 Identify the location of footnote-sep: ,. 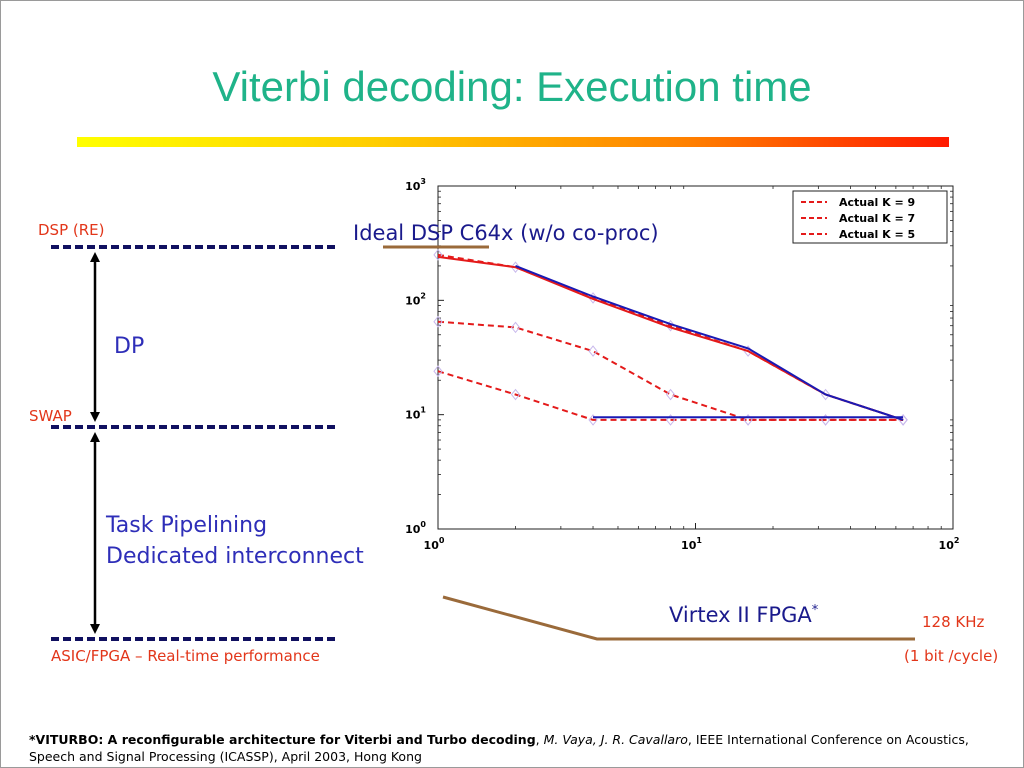
(539, 739).